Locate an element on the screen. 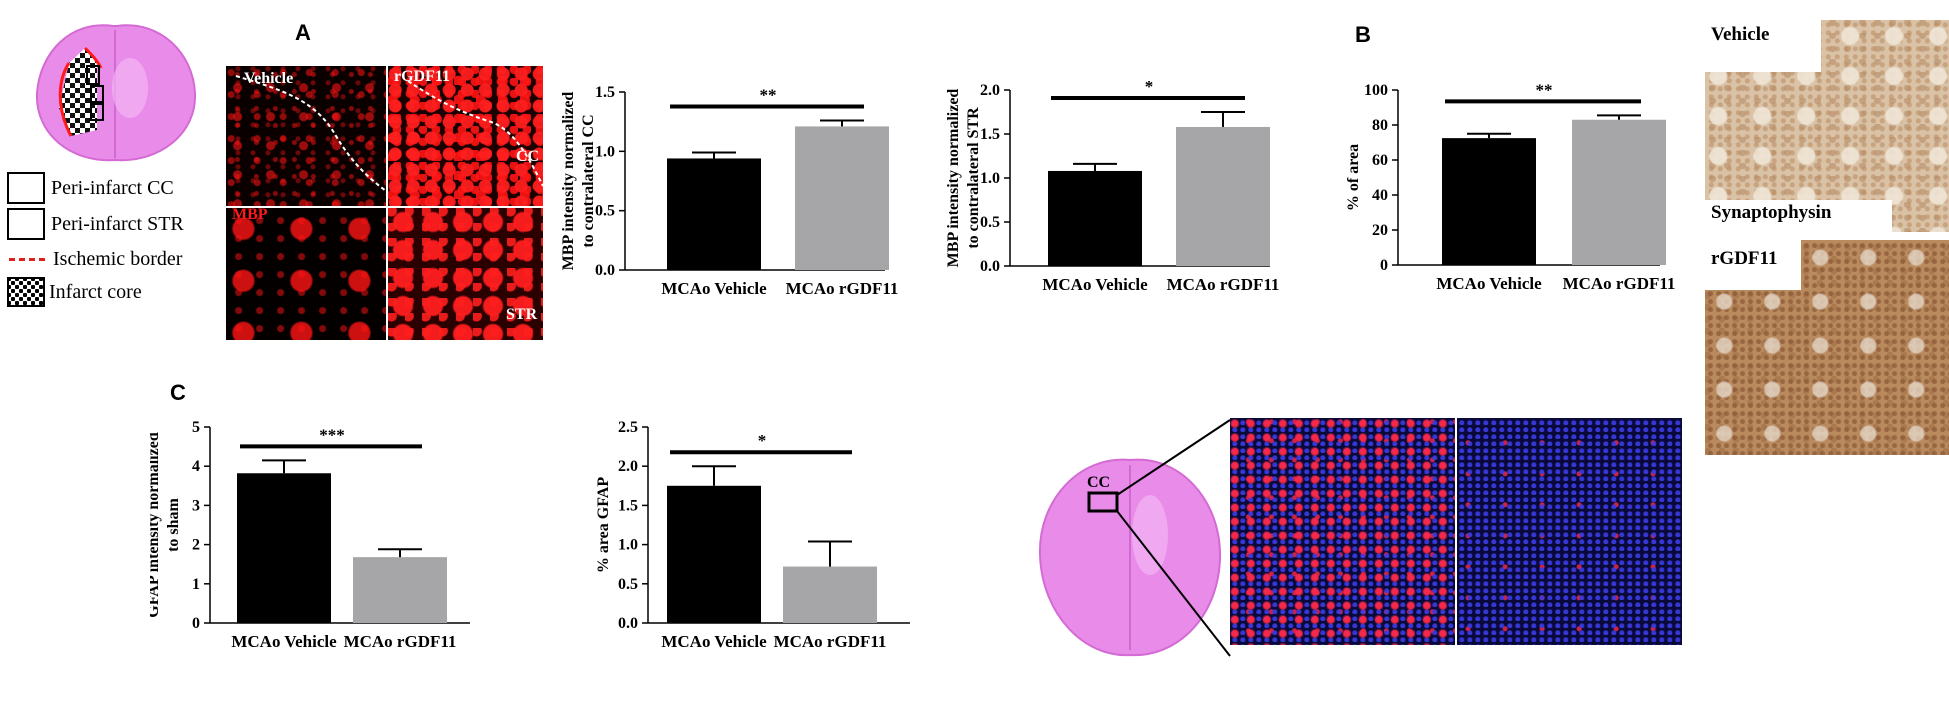 The width and height of the screenshot is (1949, 712). y-axis-label: % of area is located at coordinates (1353, 177).